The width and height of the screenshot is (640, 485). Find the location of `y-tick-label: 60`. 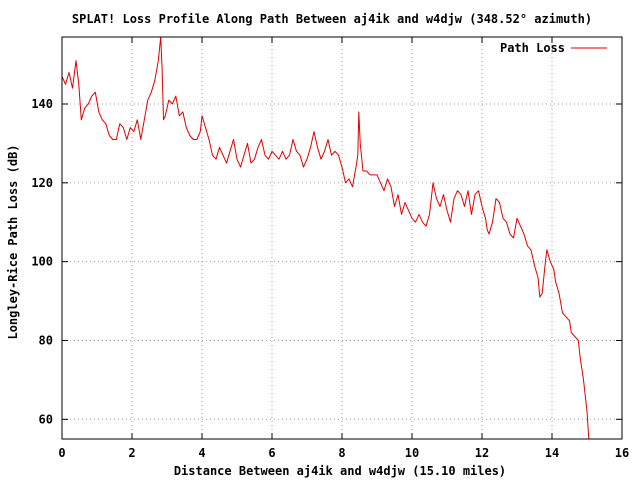

y-tick-label: 60 is located at coordinates (46, 419).